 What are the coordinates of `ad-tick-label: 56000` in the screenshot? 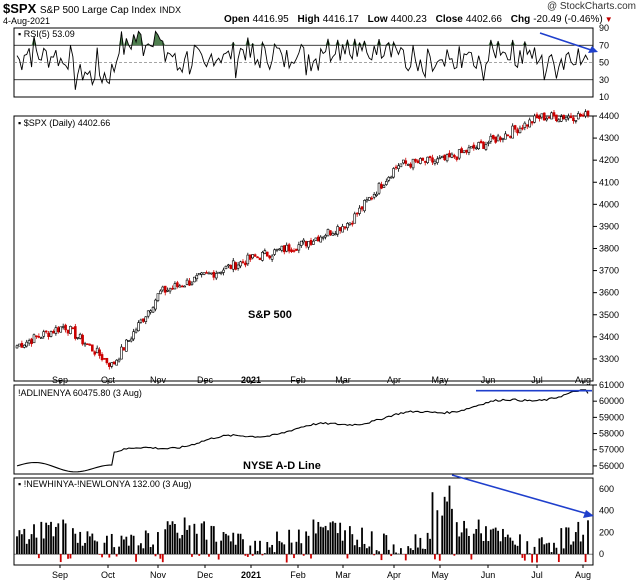 It's located at (611, 466).